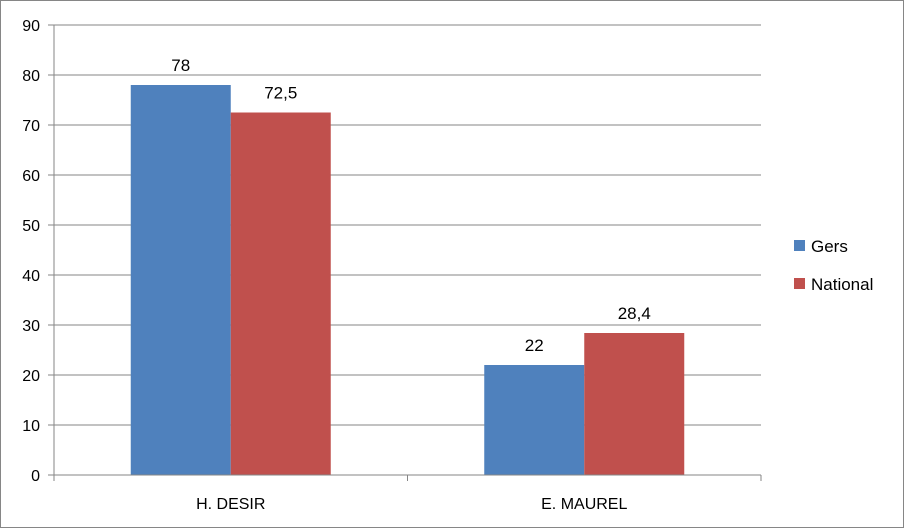 The image size is (904, 528). I want to click on data-label: 72,5, so click(280, 93).